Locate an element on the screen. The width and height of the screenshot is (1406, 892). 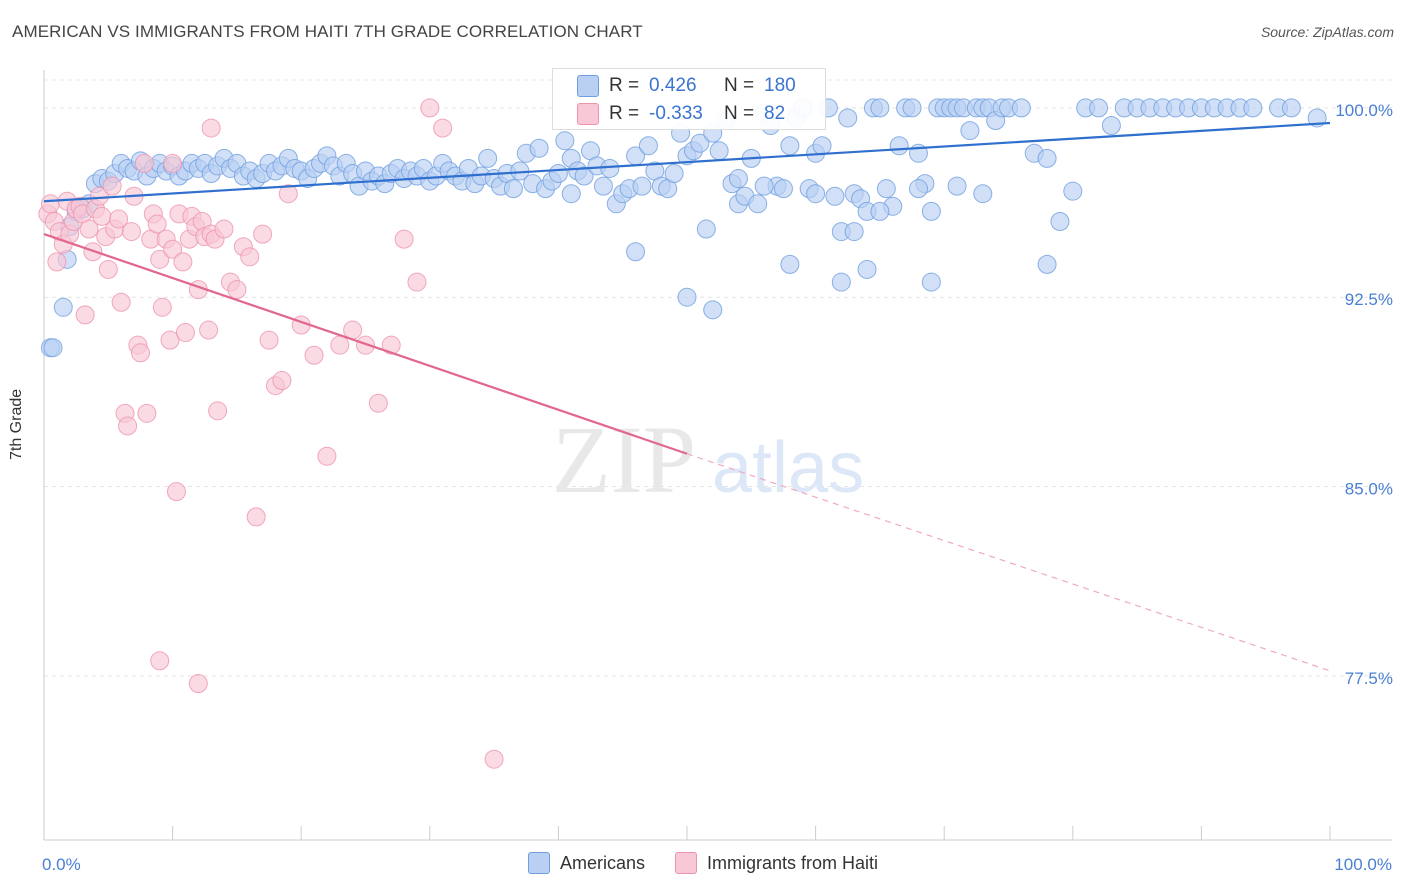
legend-swatch-americans is located at coordinates (538, 863).